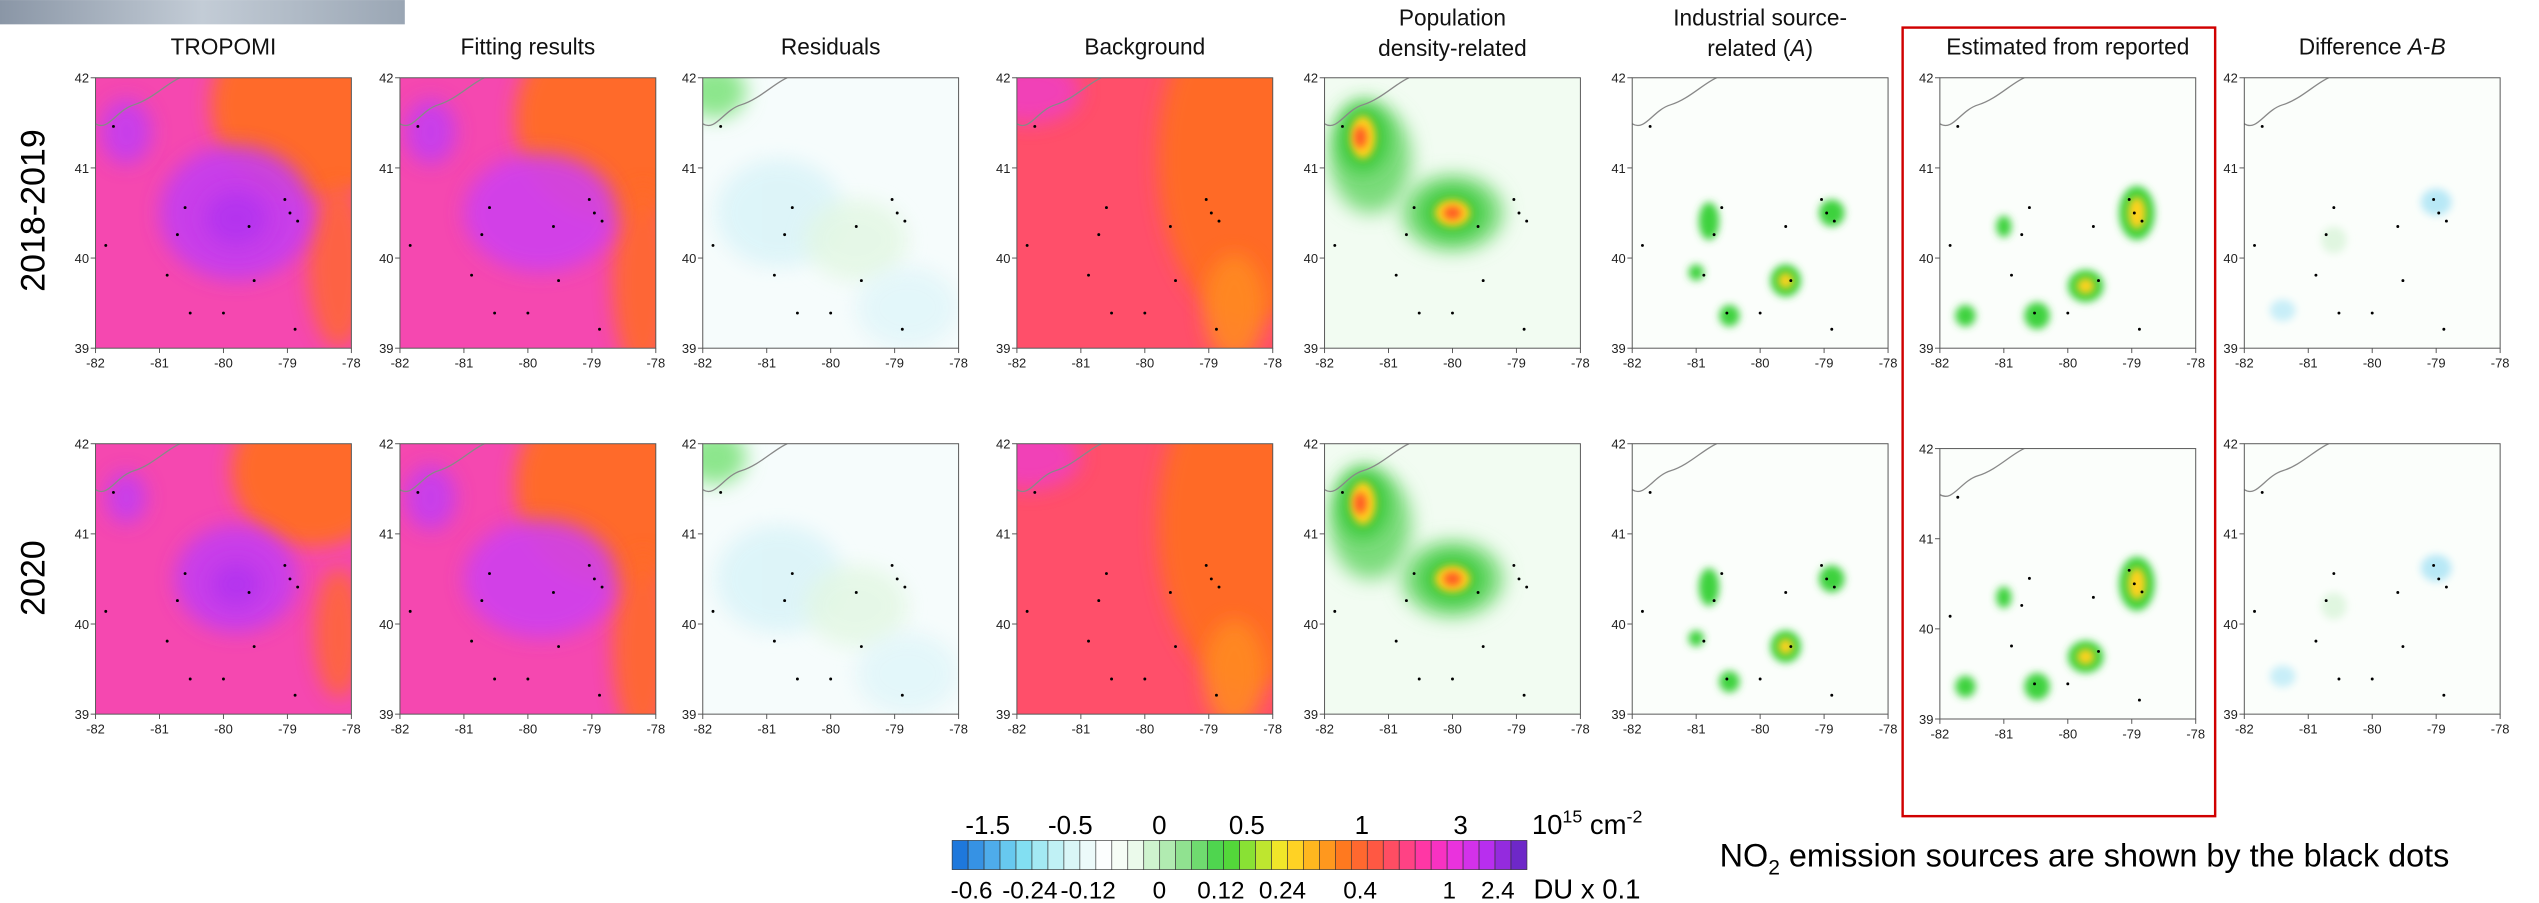 This screenshot has width=2539, height=903. What do you see at coordinates (1586, 888) in the screenshot?
I see `colorbar-bottom-unit: DU x 0.1` at bounding box center [1586, 888].